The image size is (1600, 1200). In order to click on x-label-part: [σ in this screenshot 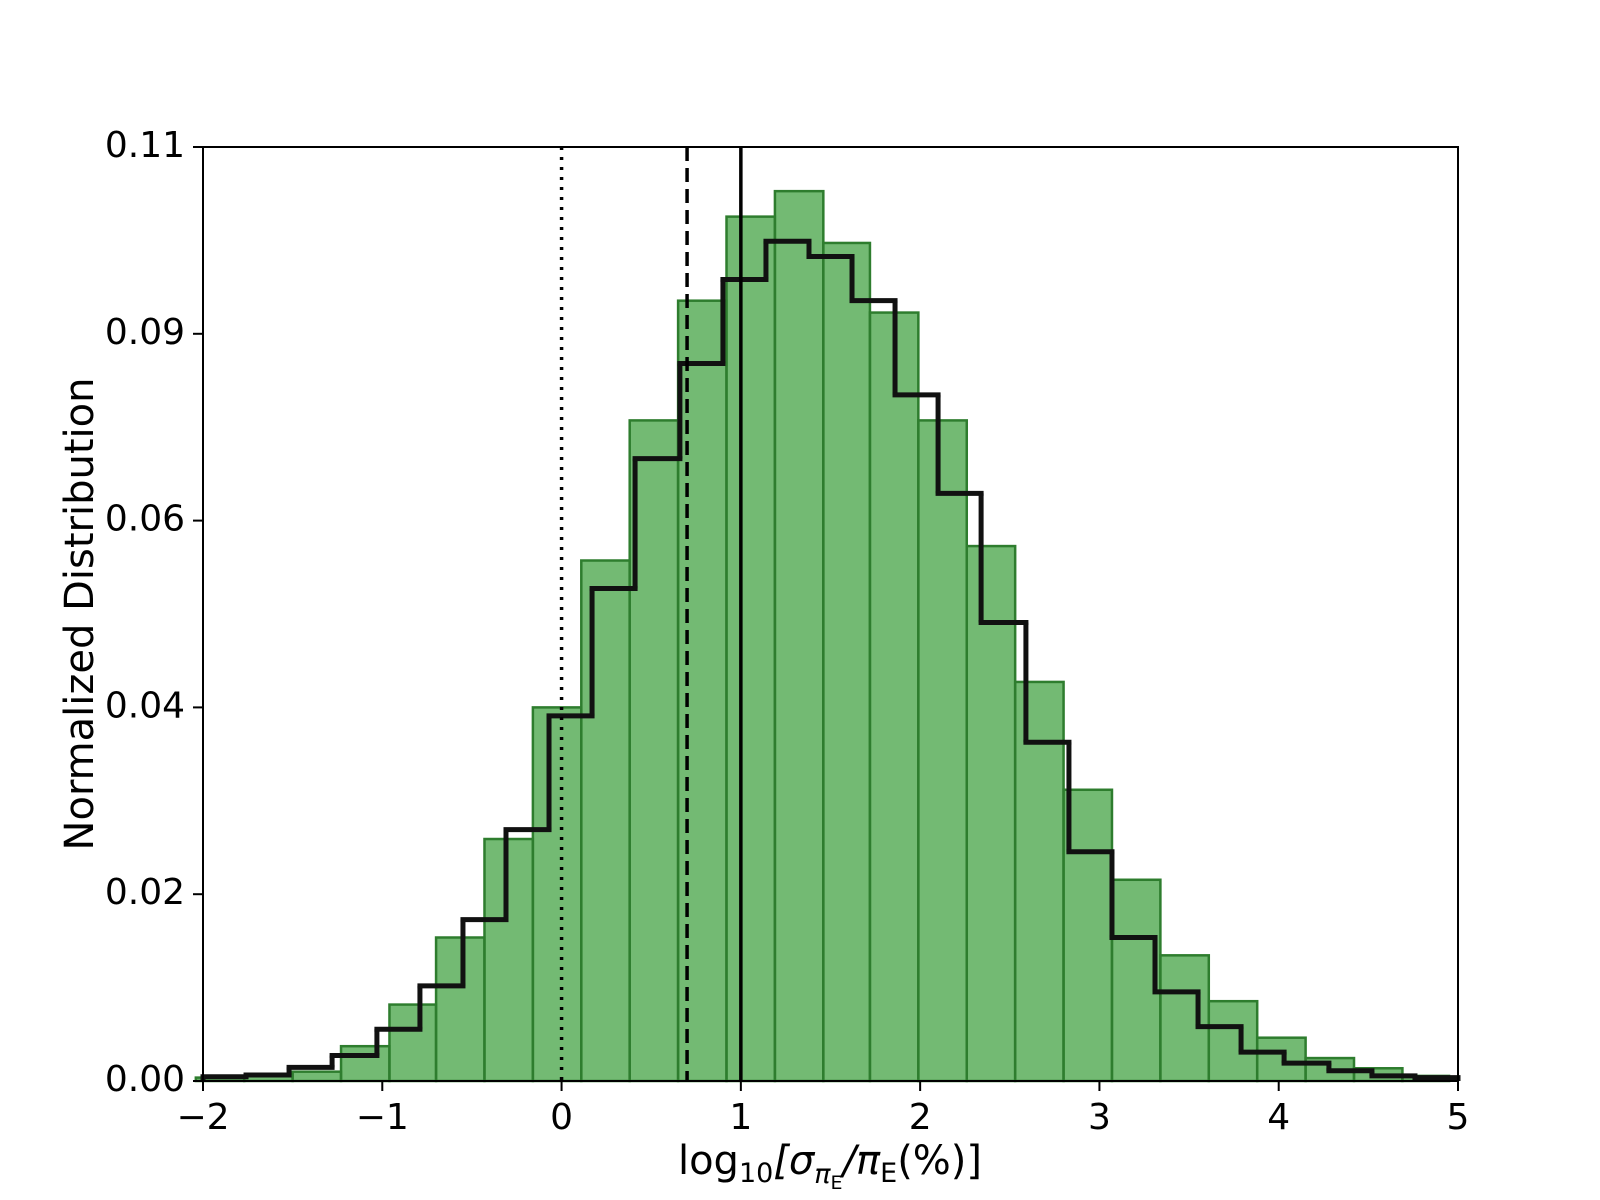, I will do `click(794, 1161)`.